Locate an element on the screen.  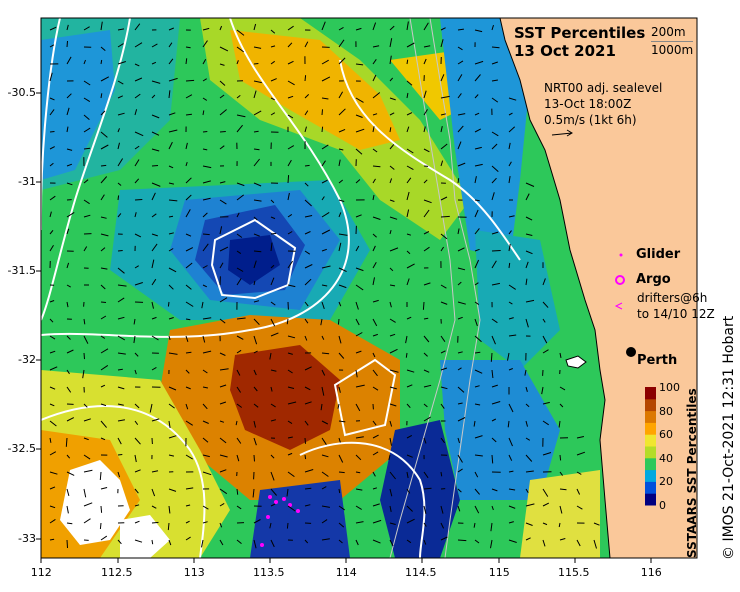
lon-tick-label: 115.5 is located at coordinates (574, 572).